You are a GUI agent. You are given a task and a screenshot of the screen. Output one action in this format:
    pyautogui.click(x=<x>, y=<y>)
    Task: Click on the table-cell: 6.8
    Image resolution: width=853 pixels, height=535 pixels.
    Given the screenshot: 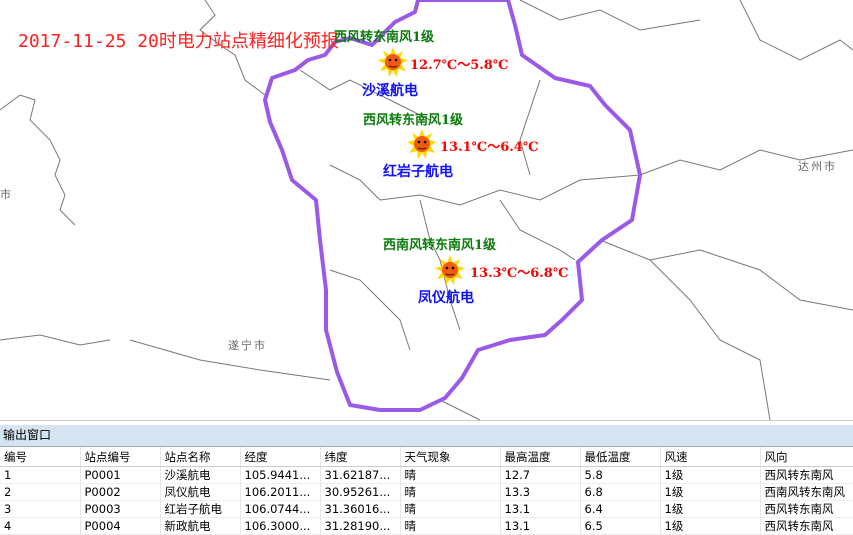 What is the action you would take?
    pyautogui.click(x=620, y=492)
    